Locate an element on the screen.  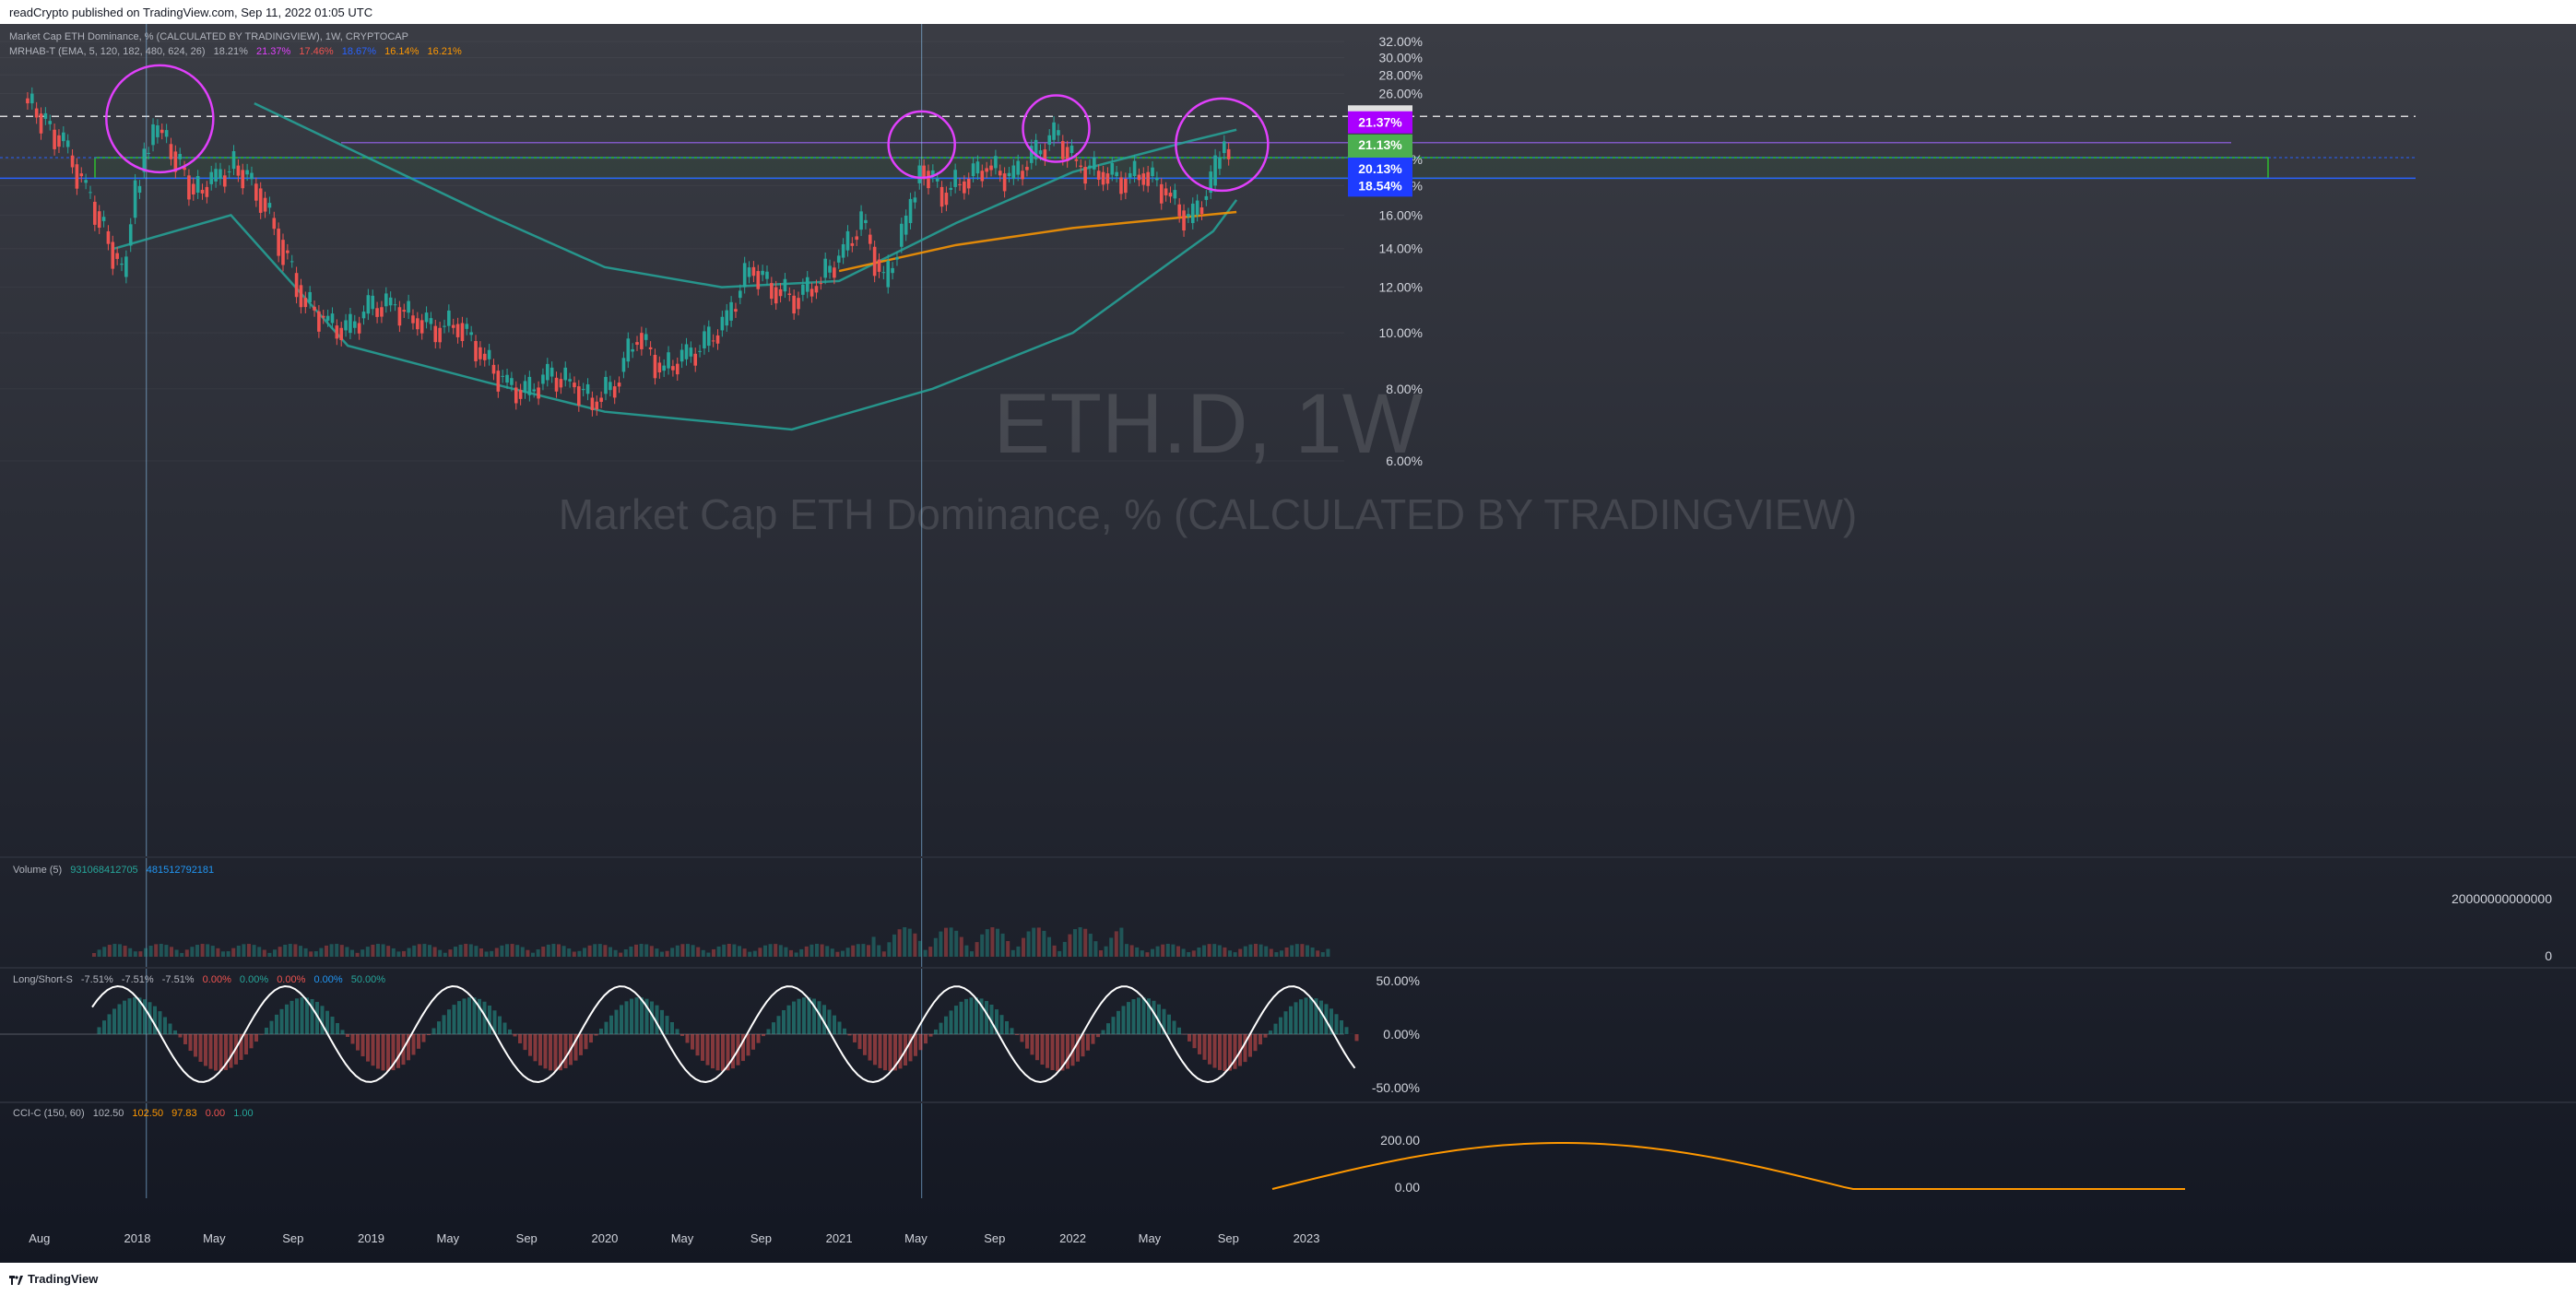
tradingview-logo: TradingView is located at coordinates (53, 1279).